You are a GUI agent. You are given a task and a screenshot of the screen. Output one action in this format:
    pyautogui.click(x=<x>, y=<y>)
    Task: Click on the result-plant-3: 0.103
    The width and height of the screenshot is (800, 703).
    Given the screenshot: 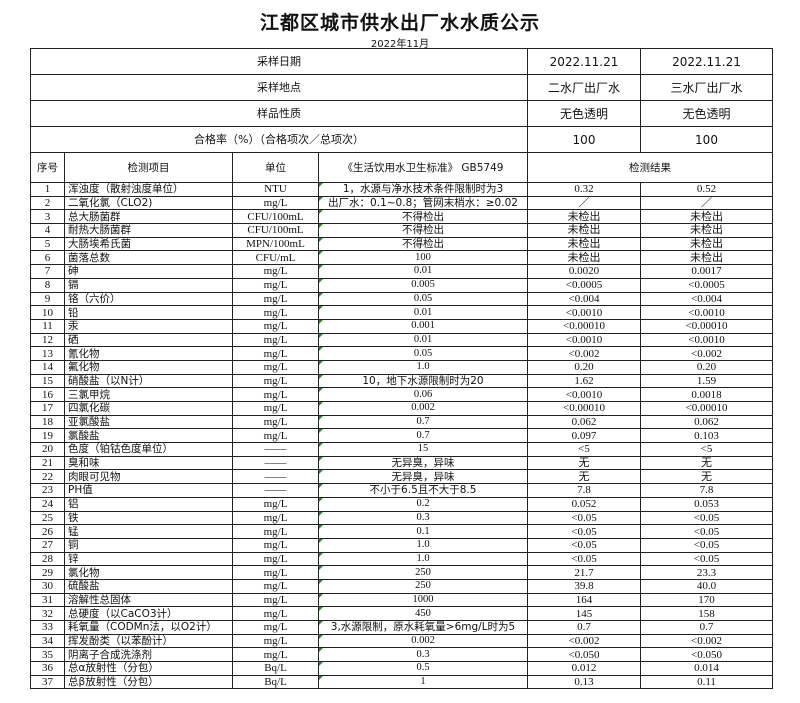 What is the action you would take?
    pyautogui.click(x=706, y=436)
    